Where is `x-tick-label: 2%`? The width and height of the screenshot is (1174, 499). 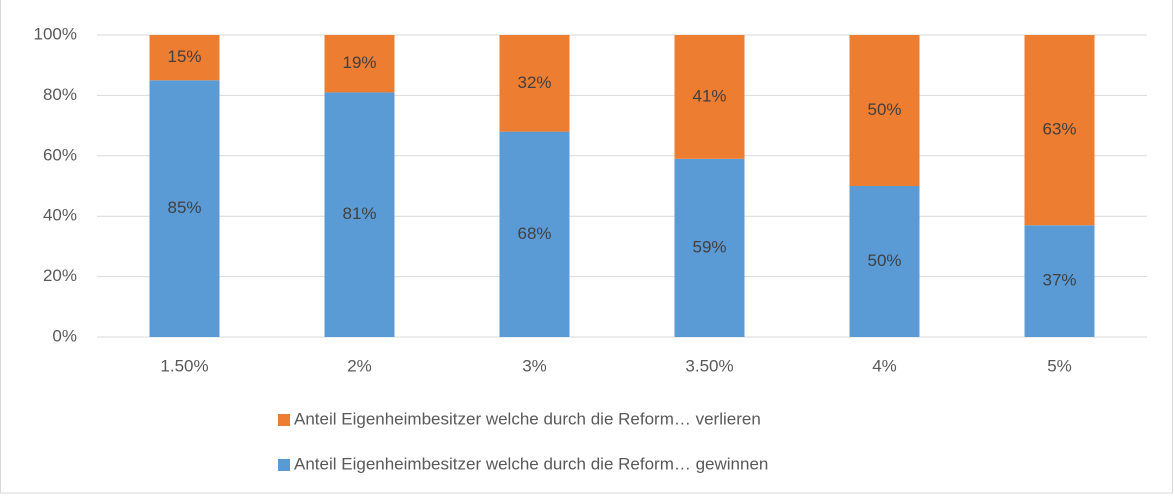
x-tick-label: 2% is located at coordinates (359, 365).